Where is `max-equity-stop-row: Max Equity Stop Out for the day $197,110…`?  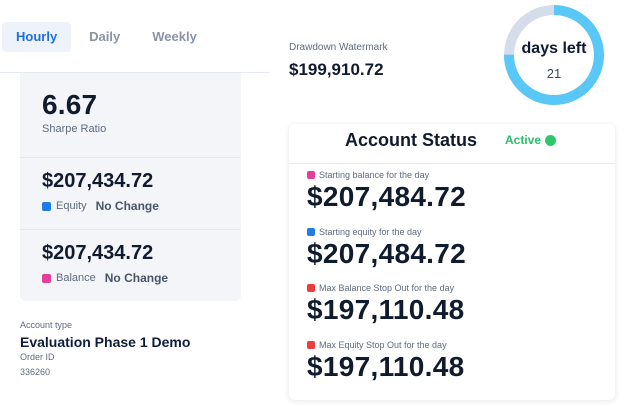
max-equity-stop-row: Max Equity Stop Out for the day $197,110… is located at coordinates (457, 361).